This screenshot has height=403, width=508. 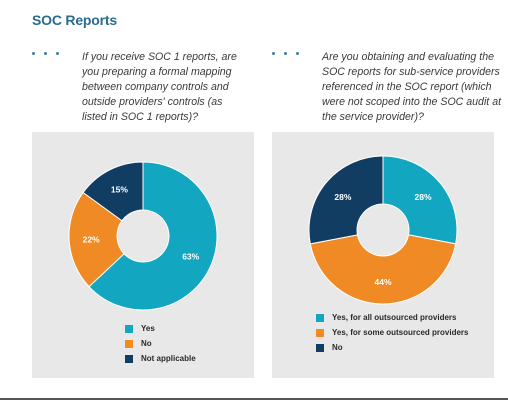 I want to click on legend-item-yes: Yes, so click(x=160, y=328).